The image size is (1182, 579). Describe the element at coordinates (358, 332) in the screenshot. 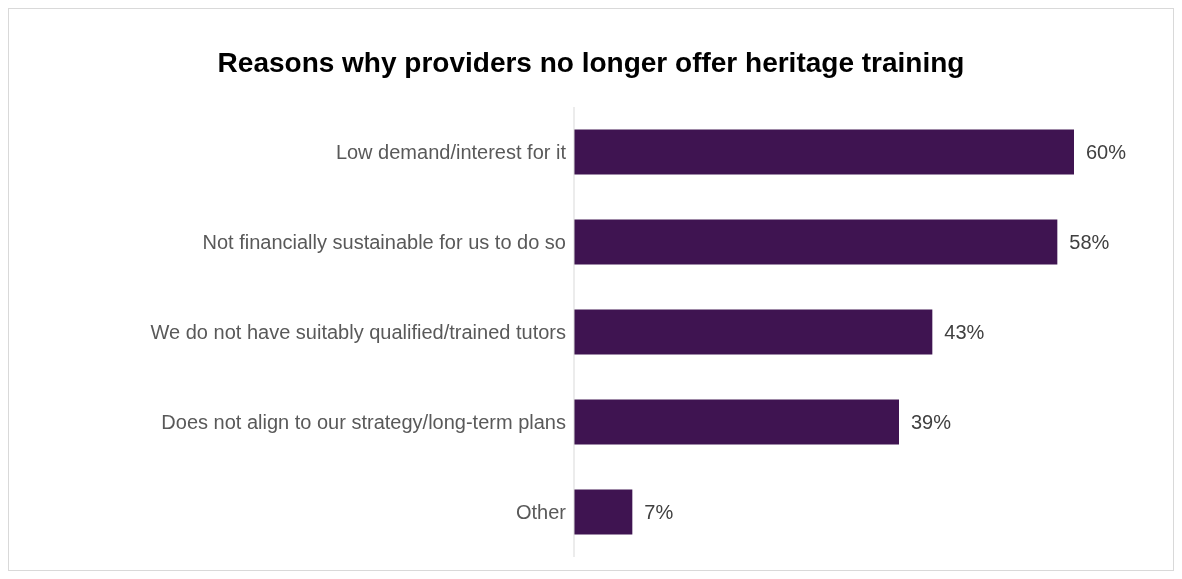

I see `y-tick-label: We do not have suitably qualified/trained tutors` at that location.